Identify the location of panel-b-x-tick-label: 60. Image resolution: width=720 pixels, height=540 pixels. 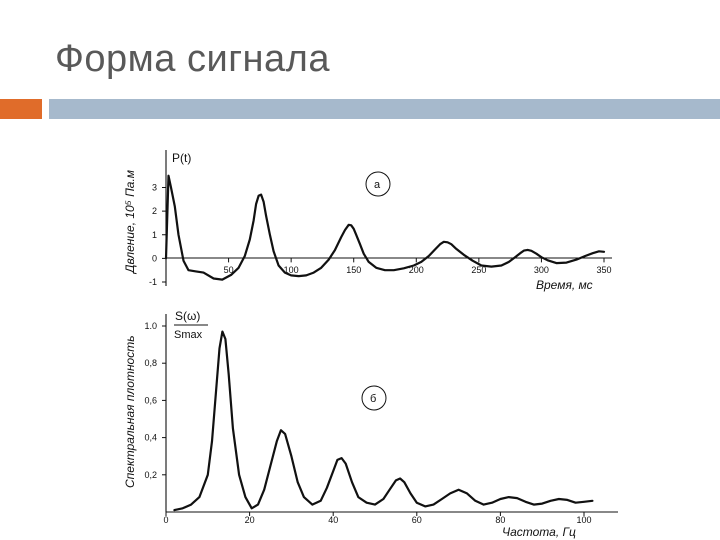
(417, 520).